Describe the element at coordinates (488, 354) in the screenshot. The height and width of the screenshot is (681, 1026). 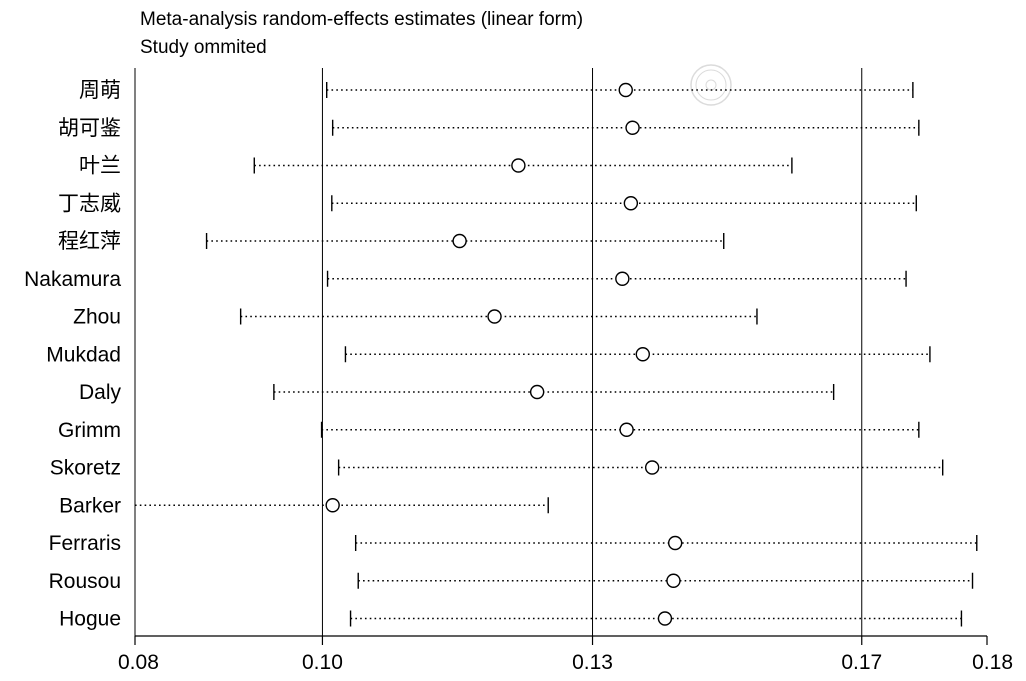
I see `study-row: Mukdad` at that location.